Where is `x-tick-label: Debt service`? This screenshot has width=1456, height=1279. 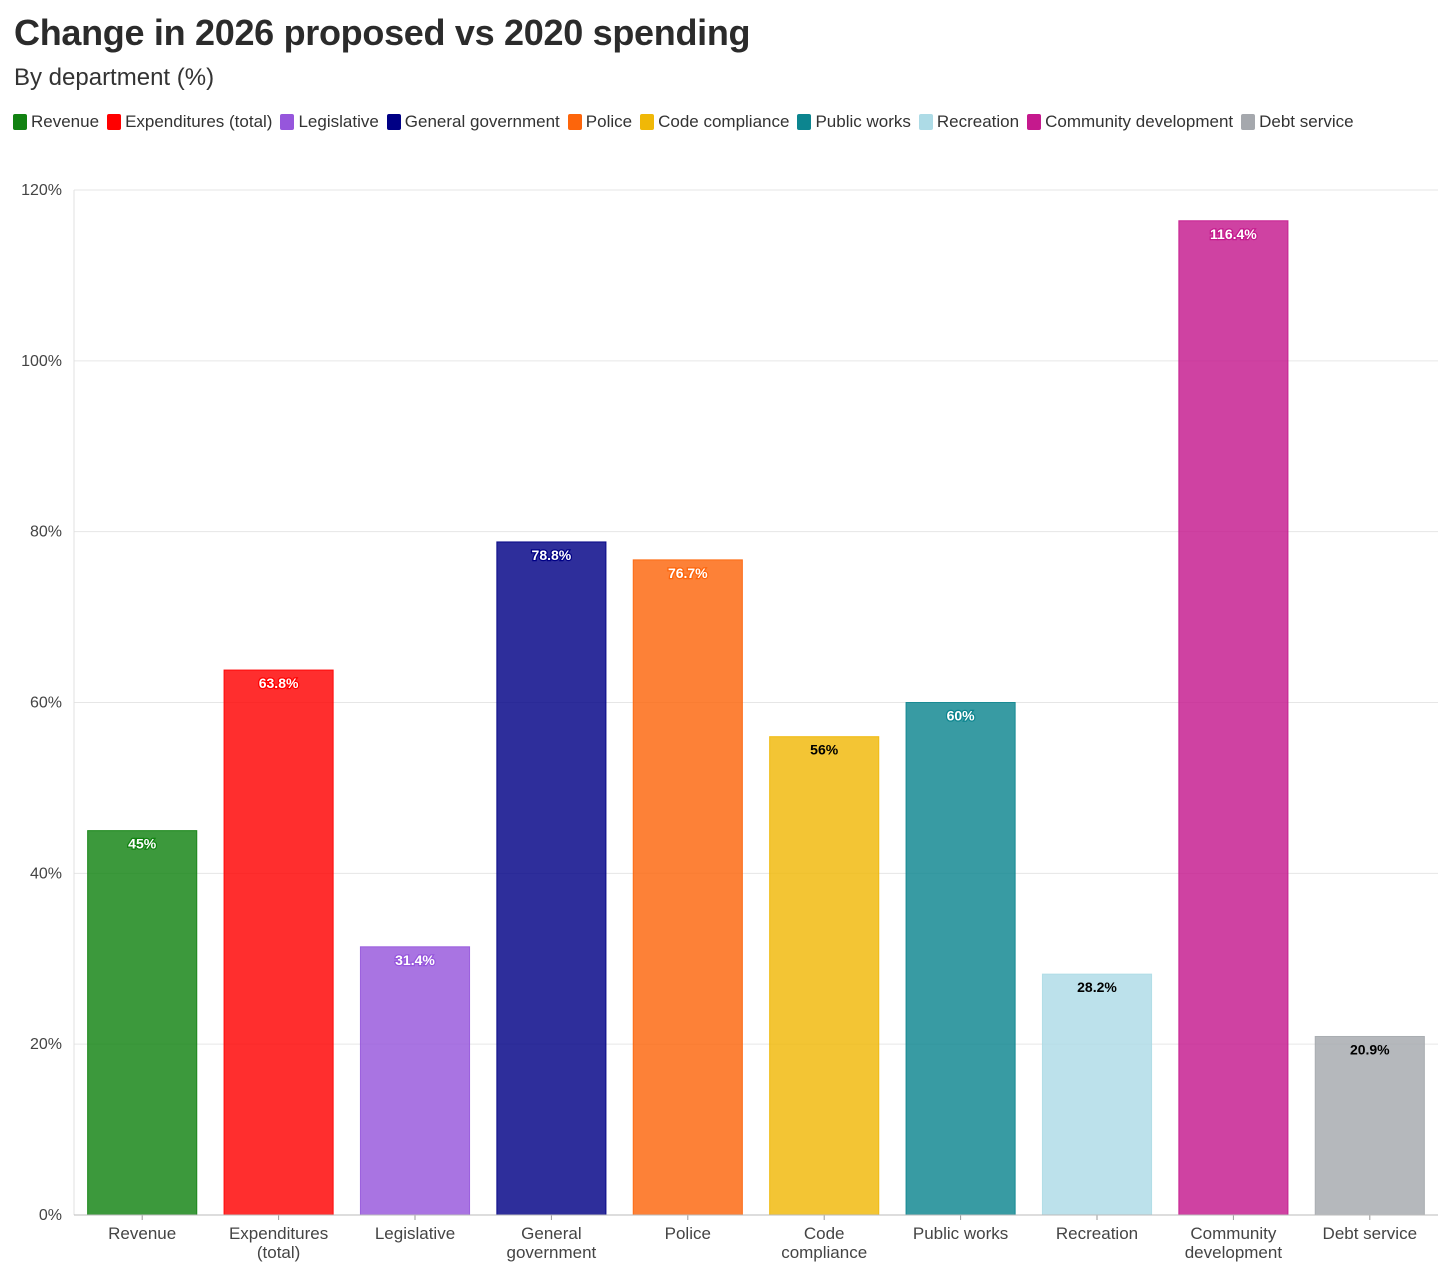 x-tick-label: Debt service is located at coordinates (1370, 1233).